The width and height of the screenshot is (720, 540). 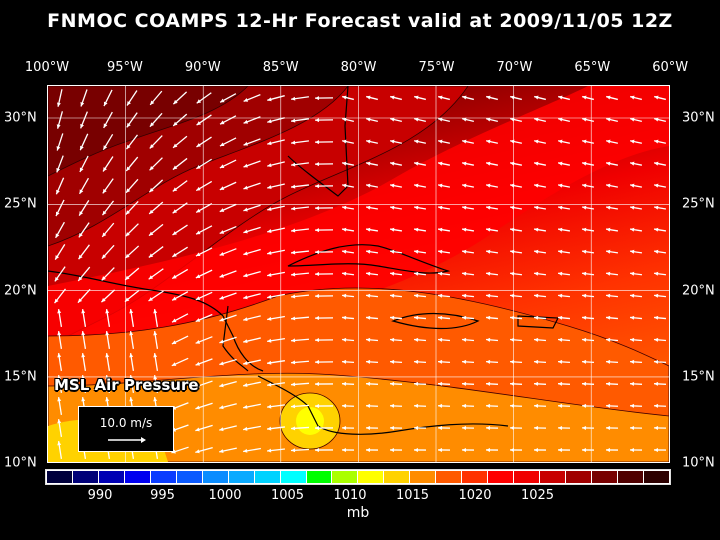 I want to click on pressure-colorbar, so click(x=358, y=477).